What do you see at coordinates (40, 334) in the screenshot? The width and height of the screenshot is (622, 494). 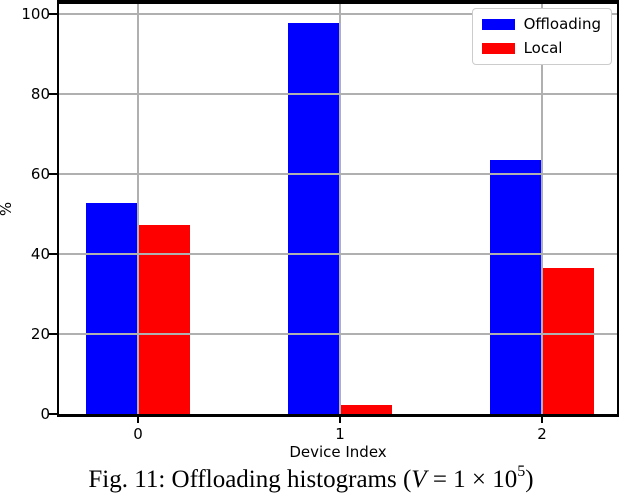 I see `y-tick-label-20: 20` at bounding box center [40, 334].